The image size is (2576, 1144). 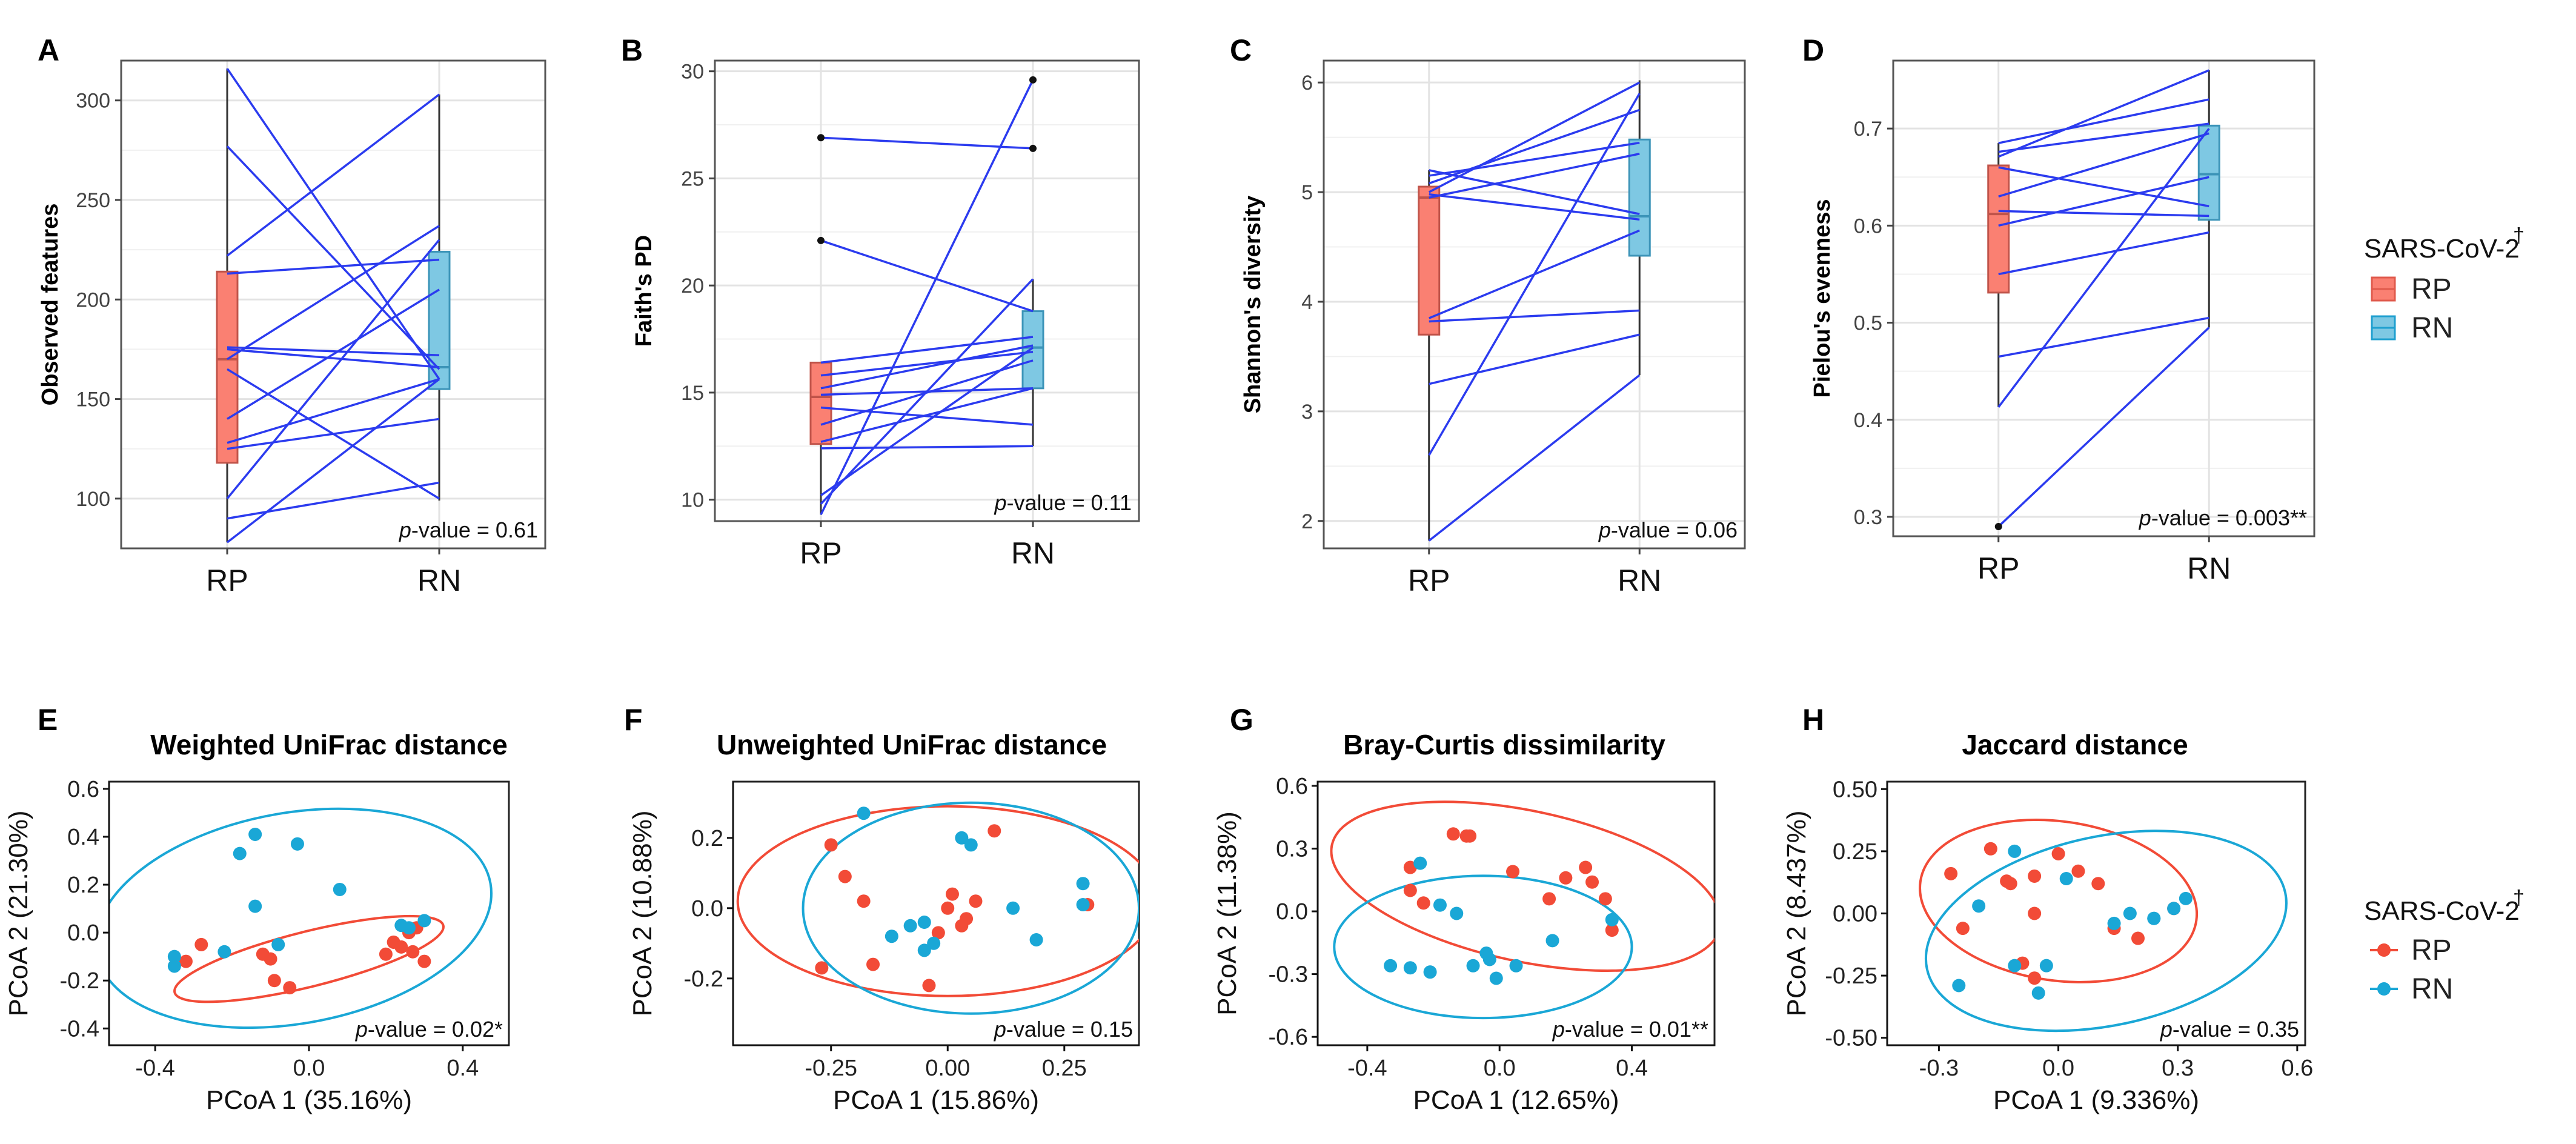 I want to click on legend-bottom-rn-key-dot, so click(x=2384, y=989).